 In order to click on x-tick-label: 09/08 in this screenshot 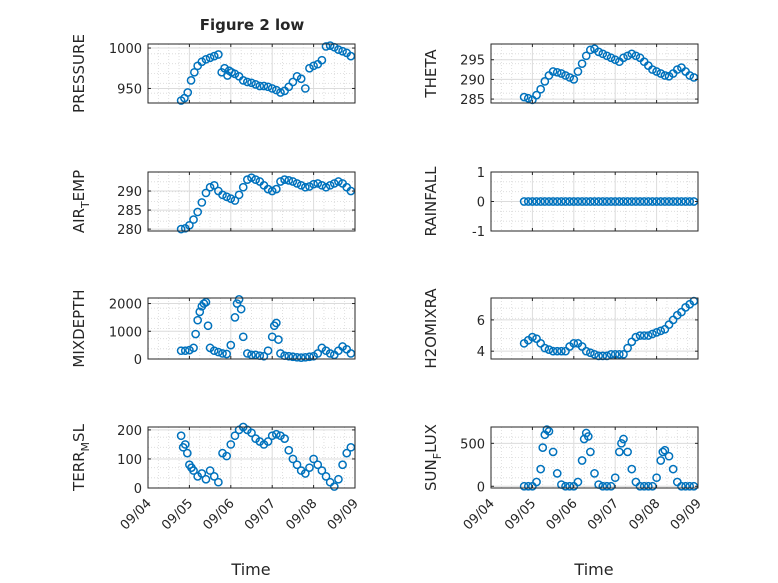, I will do `click(644, 514)`.